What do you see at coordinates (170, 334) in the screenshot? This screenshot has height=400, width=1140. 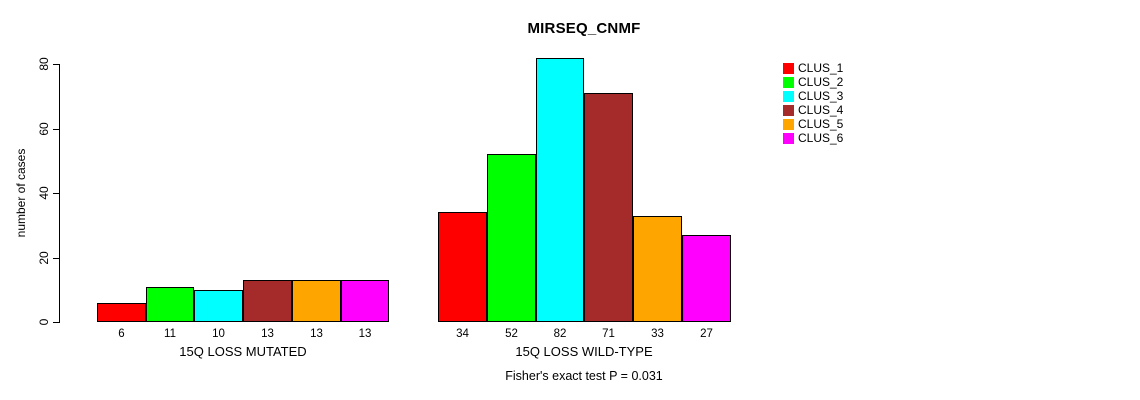 I see `bar-value-label: 11` at bounding box center [170, 334].